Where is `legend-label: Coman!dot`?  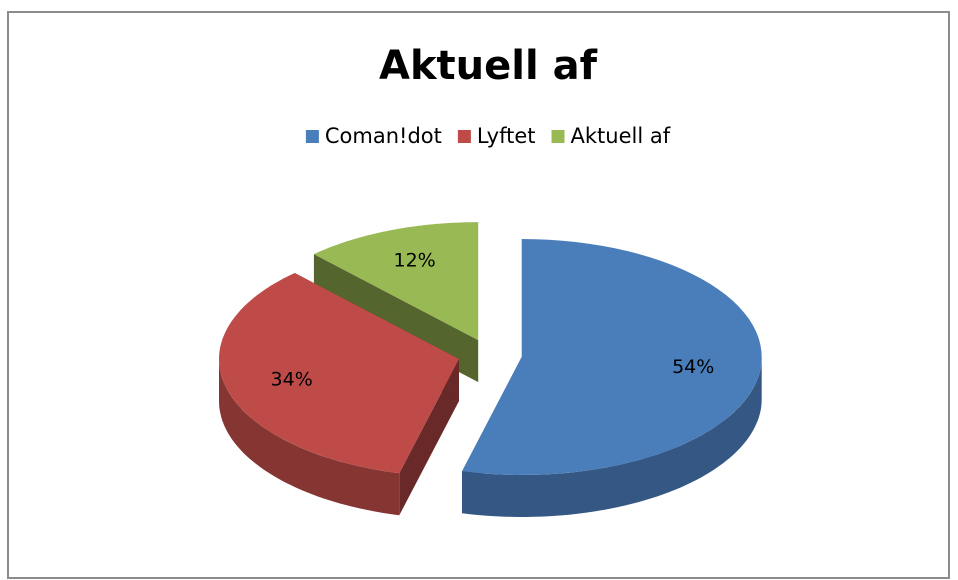 legend-label: Coman!dot is located at coordinates (383, 136).